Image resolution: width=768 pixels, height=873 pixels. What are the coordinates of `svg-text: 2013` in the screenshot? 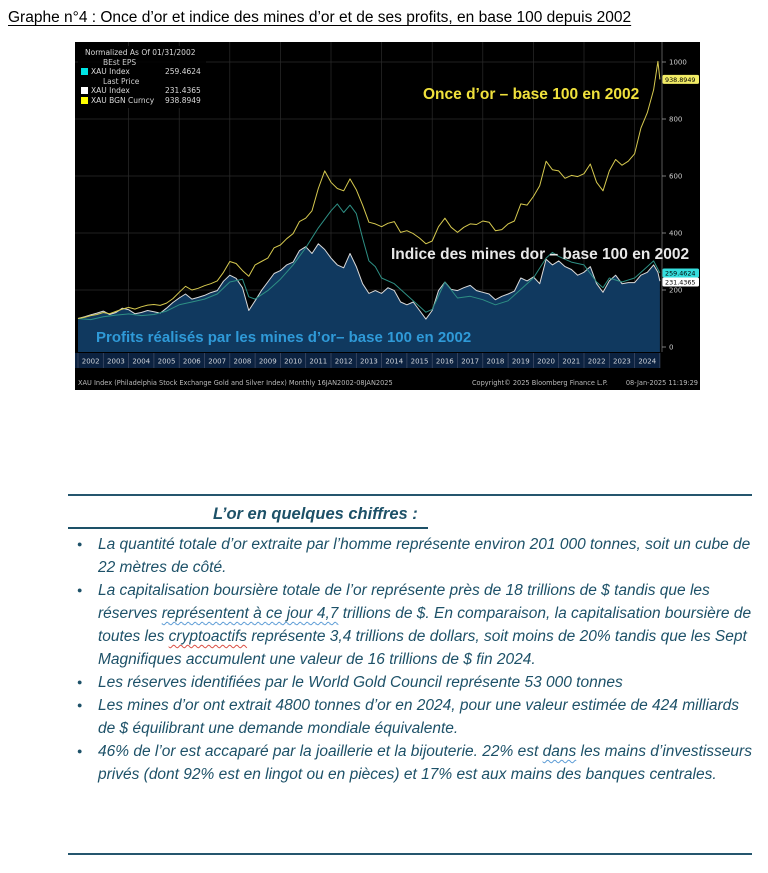 It's located at (369, 362).